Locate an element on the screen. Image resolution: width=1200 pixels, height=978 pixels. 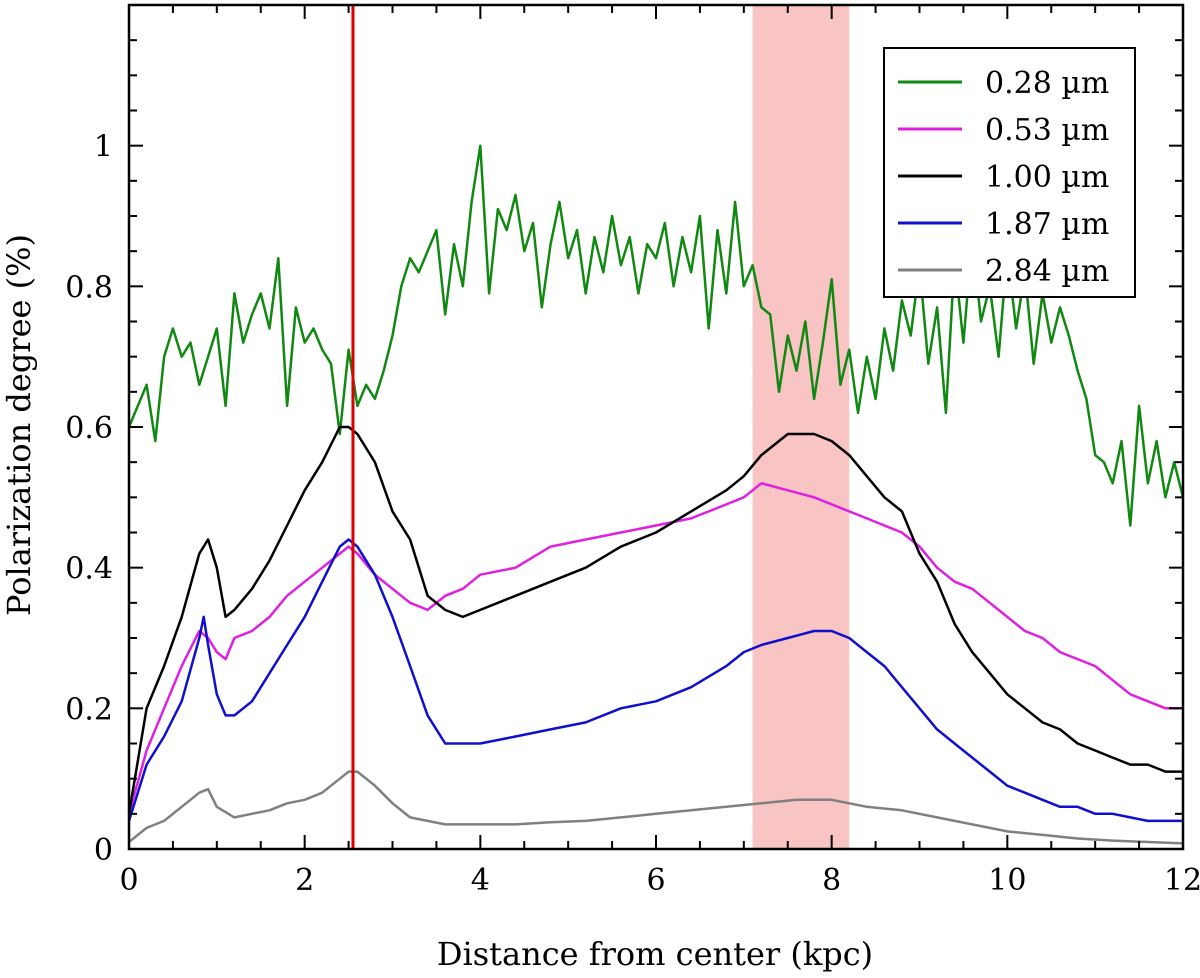
legend-label-1: 0.53 µm is located at coordinates (1047, 130).